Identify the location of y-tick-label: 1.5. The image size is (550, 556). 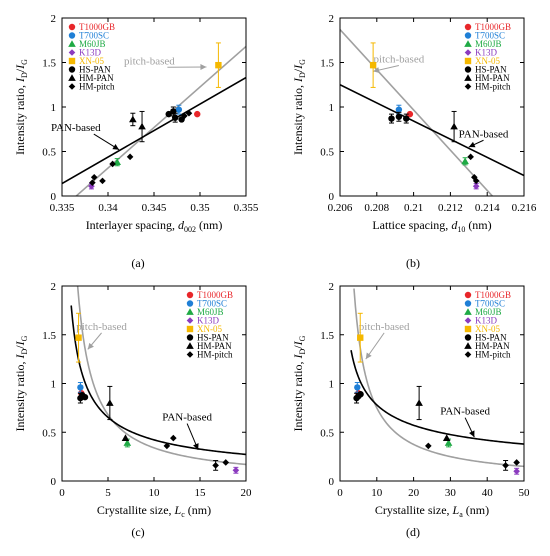
(327, 336).